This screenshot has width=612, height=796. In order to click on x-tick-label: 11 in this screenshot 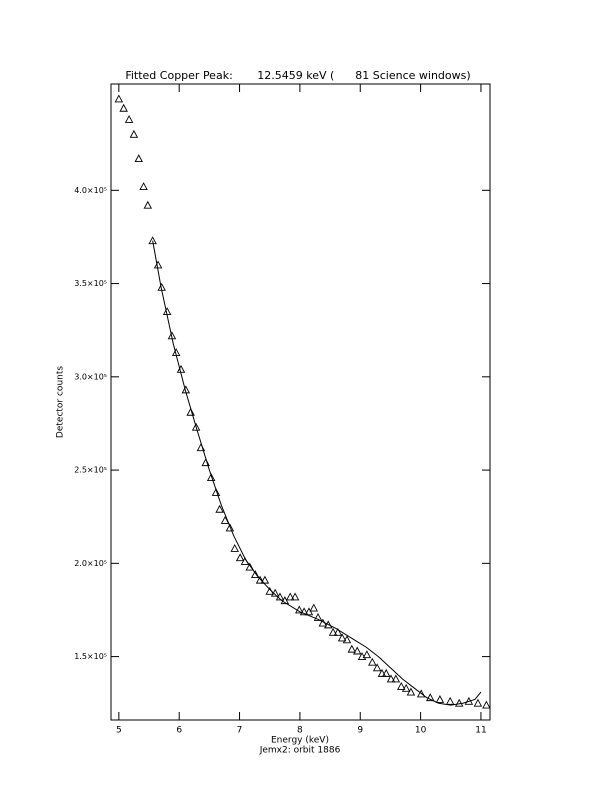, I will do `click(480, 731)`.